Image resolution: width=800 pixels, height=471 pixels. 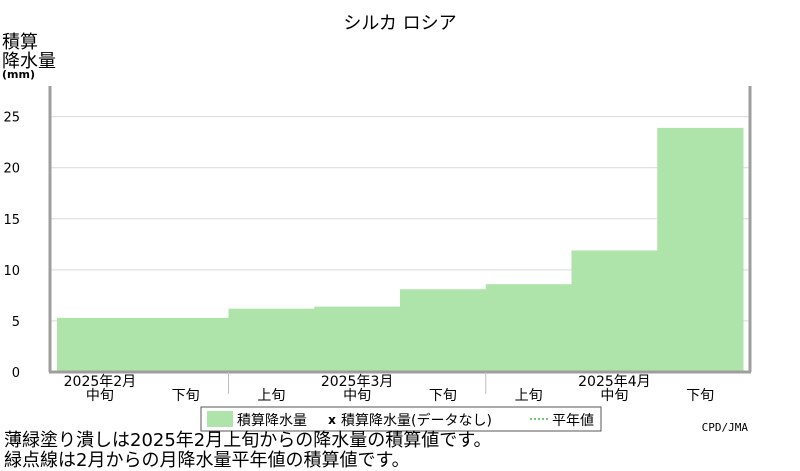 I want to click on y-tick-labels: 0 5 10 15 20 25, so click(x=11, y=246).